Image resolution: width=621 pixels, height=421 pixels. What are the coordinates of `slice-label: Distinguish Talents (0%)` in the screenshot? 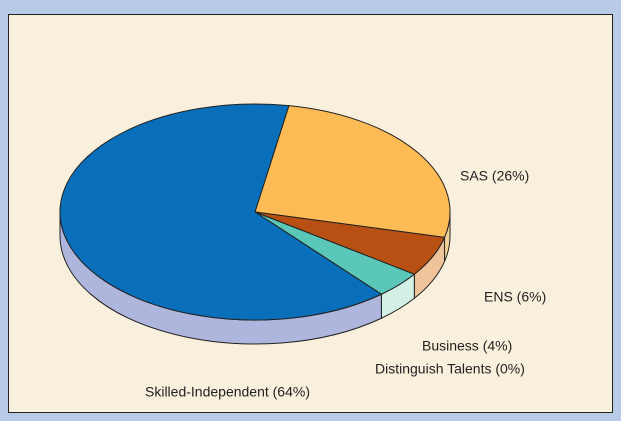 It's located at (450, 369).